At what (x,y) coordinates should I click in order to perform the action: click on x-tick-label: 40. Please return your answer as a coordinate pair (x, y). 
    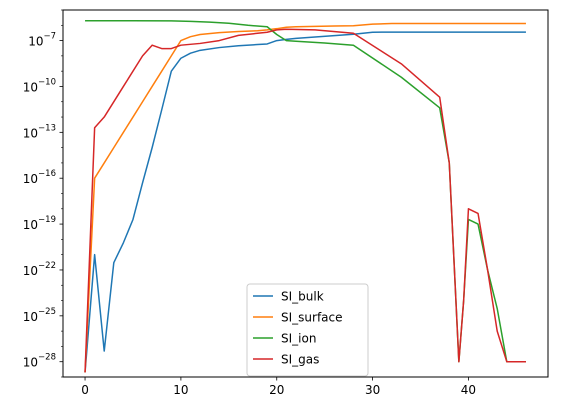
    Looking at the image, I should click on (468, 390).